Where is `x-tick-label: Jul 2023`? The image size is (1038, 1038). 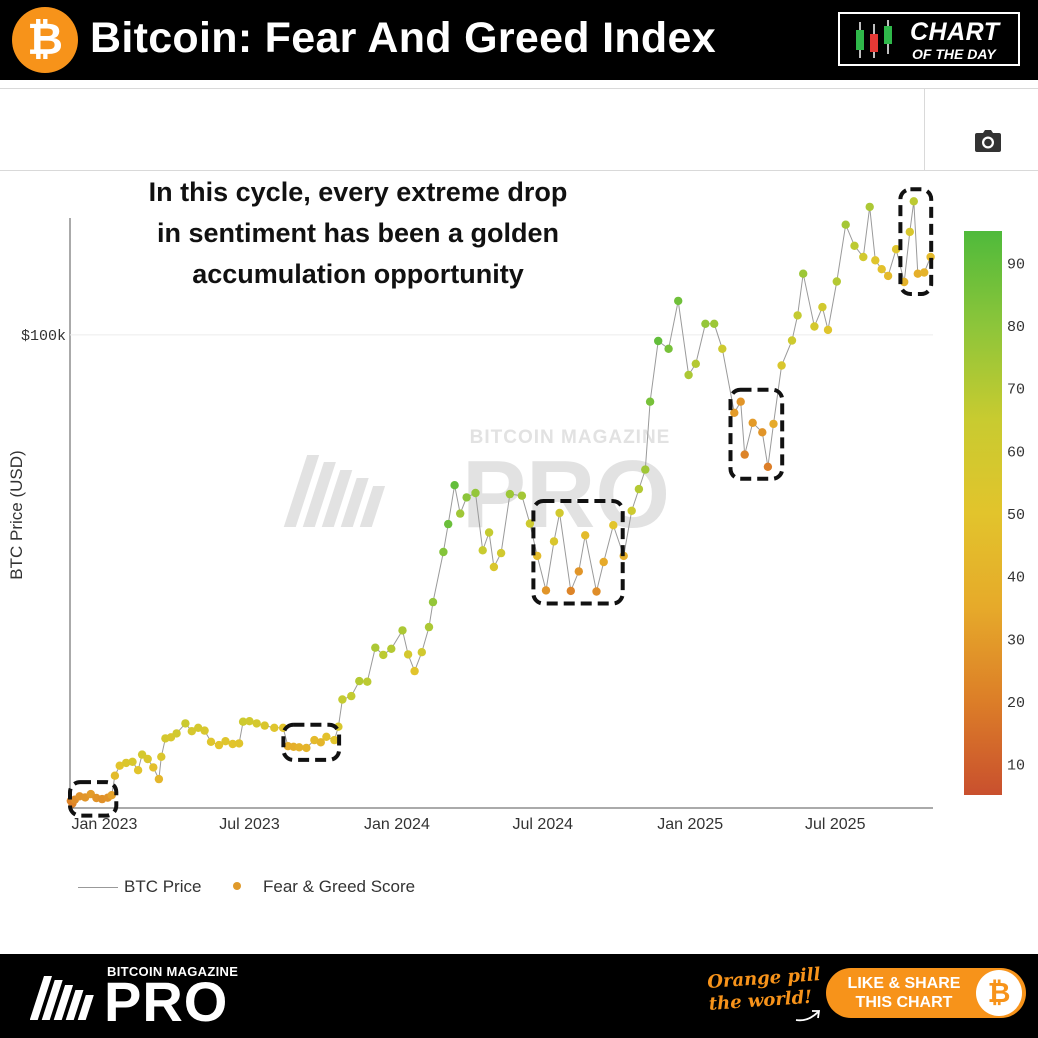
x-tick-label: Jul 2023 is located at coordinates (249, 824).